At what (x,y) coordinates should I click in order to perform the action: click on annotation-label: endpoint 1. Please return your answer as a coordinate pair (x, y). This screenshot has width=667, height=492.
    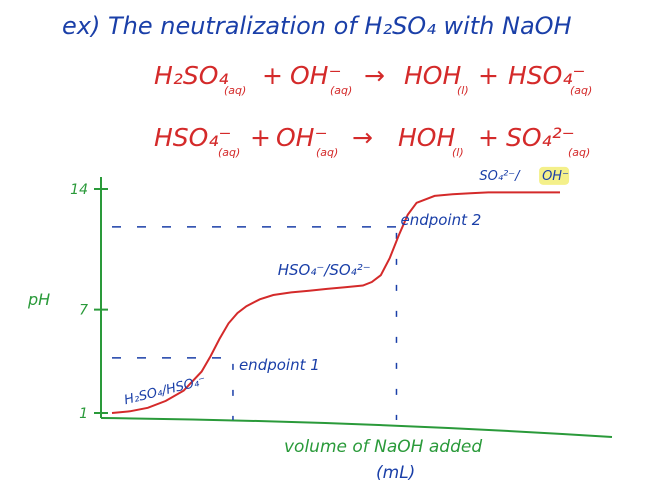
    Looking at the image, I should click on (279, 365).